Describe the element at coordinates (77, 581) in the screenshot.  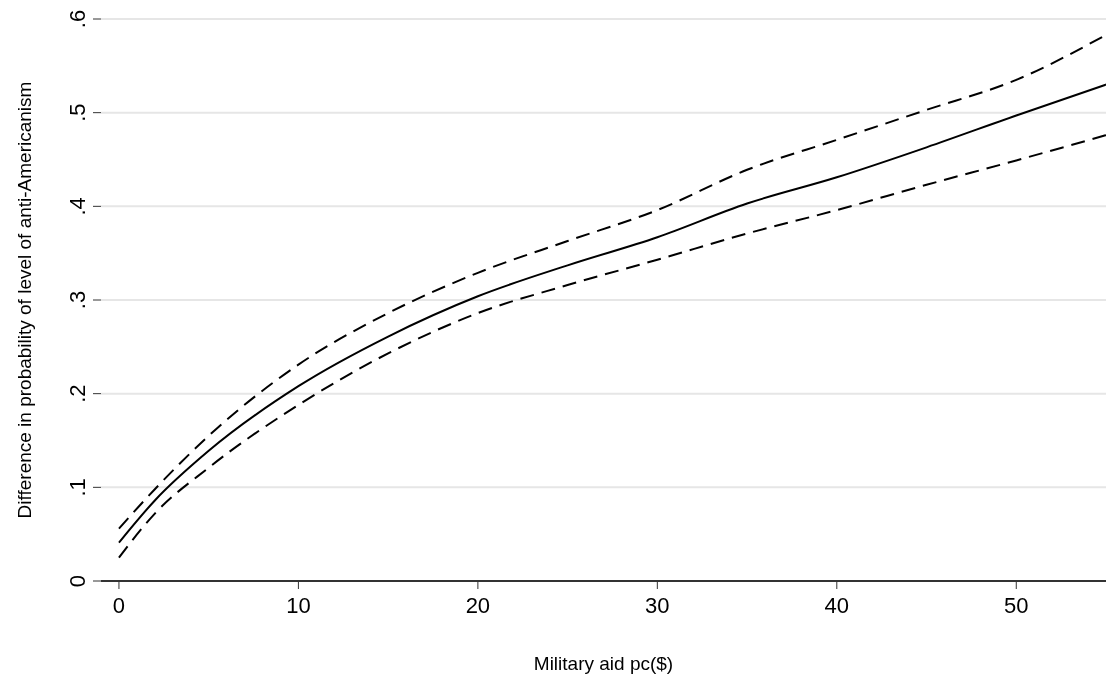
I see `y-tick-label: 0` at that location.